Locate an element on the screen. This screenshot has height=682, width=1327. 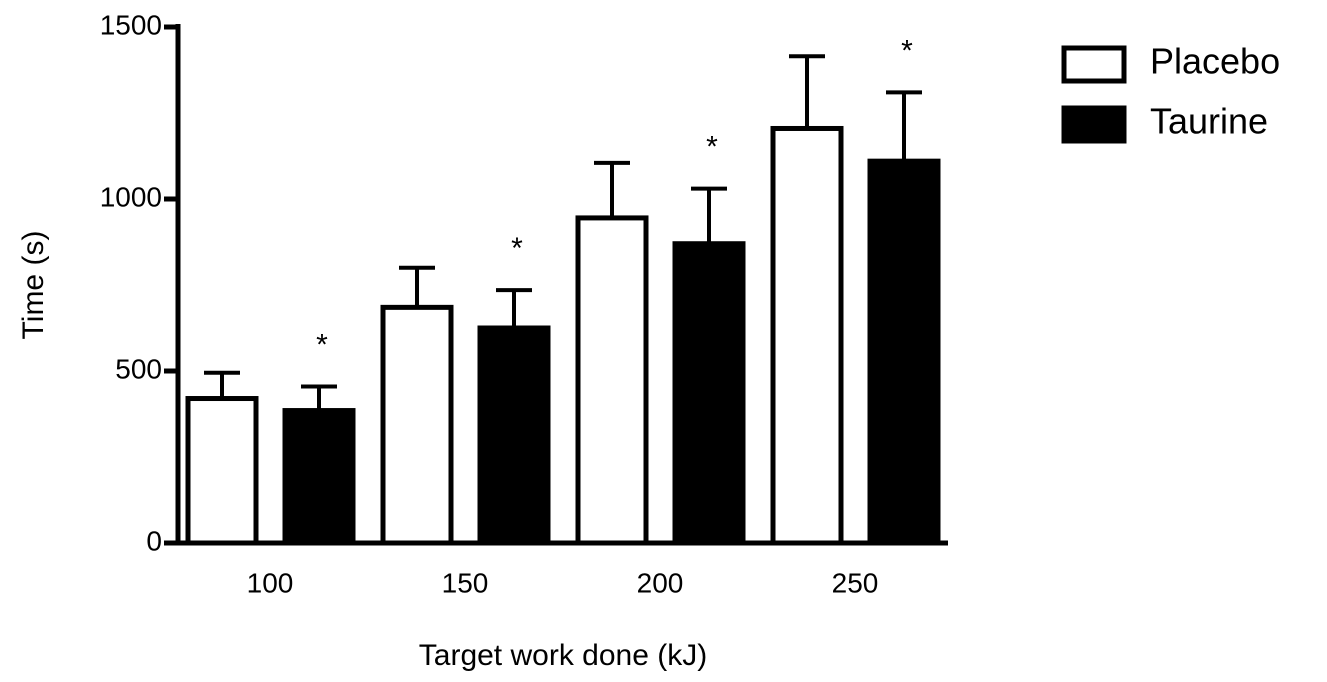
y-tick-label: 0 is located at coordinates (154, 540).